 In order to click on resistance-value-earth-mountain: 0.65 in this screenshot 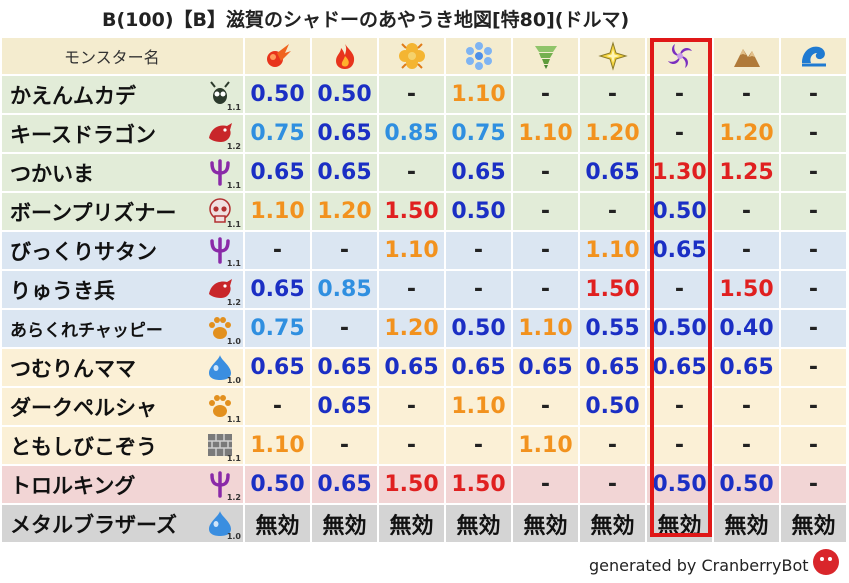, I will do `click(747, 368)`.